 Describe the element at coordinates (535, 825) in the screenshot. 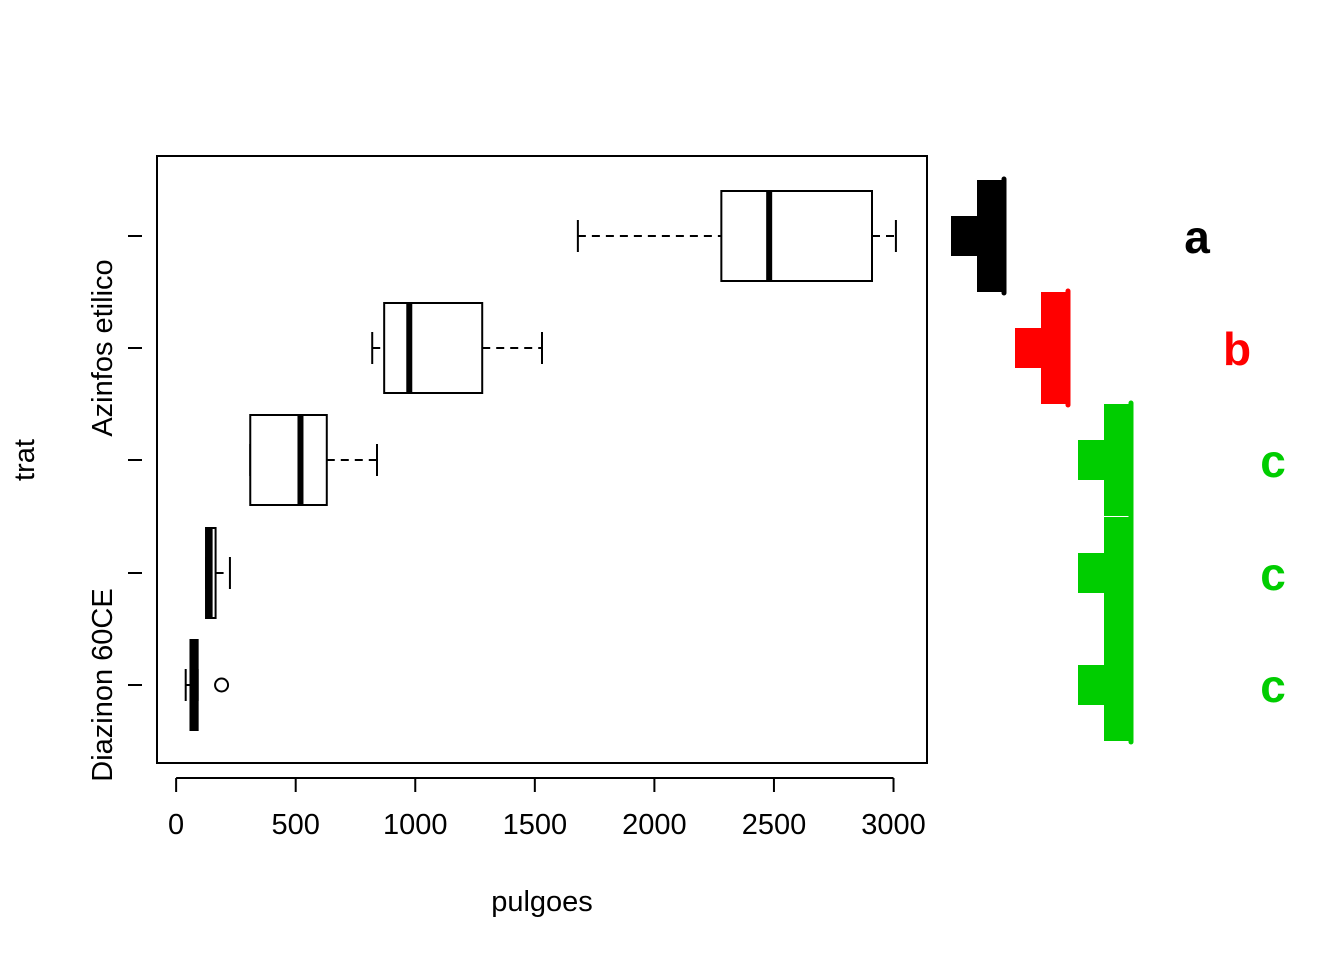

I see `x-tick-label: 1500` at that location.